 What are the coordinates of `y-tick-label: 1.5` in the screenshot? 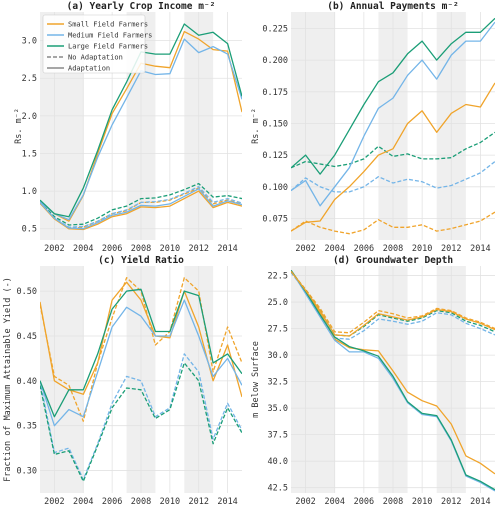 It's located at (29, 154).